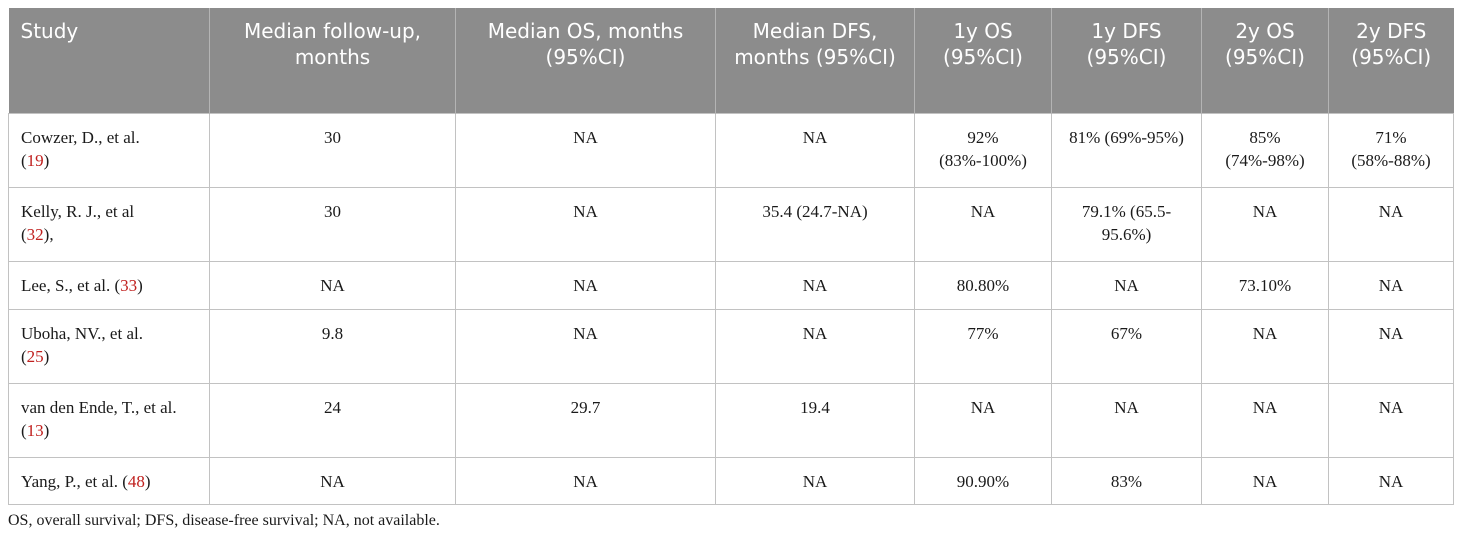  I want to click on 1y-dfs-cell: 79.1% (65.5-95.6%), so click(1126, 224).